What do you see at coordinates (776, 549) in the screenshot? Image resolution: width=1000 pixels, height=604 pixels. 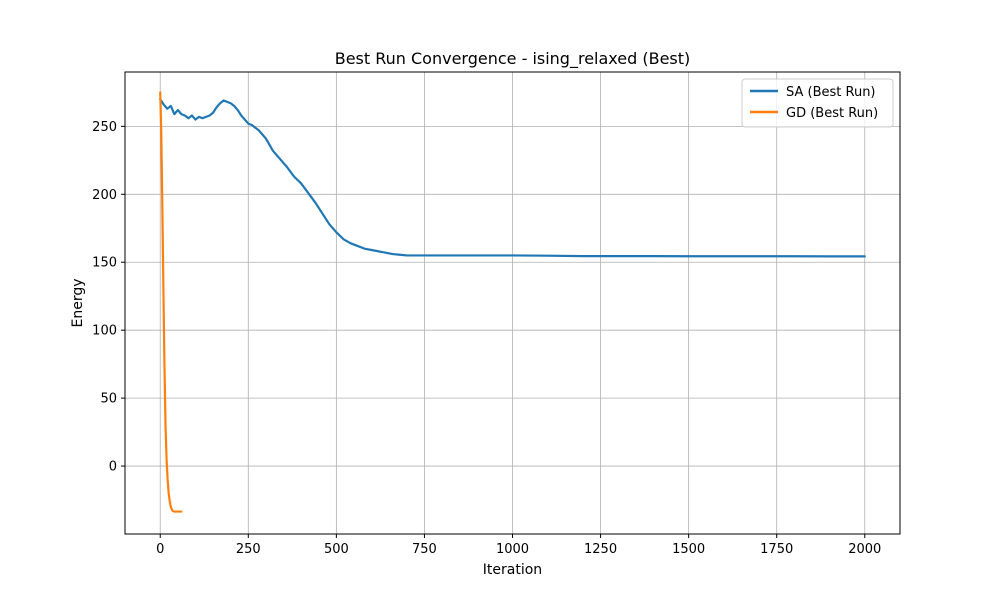 I see `x-tick-label: 1750` at bounding box center [776, 549].